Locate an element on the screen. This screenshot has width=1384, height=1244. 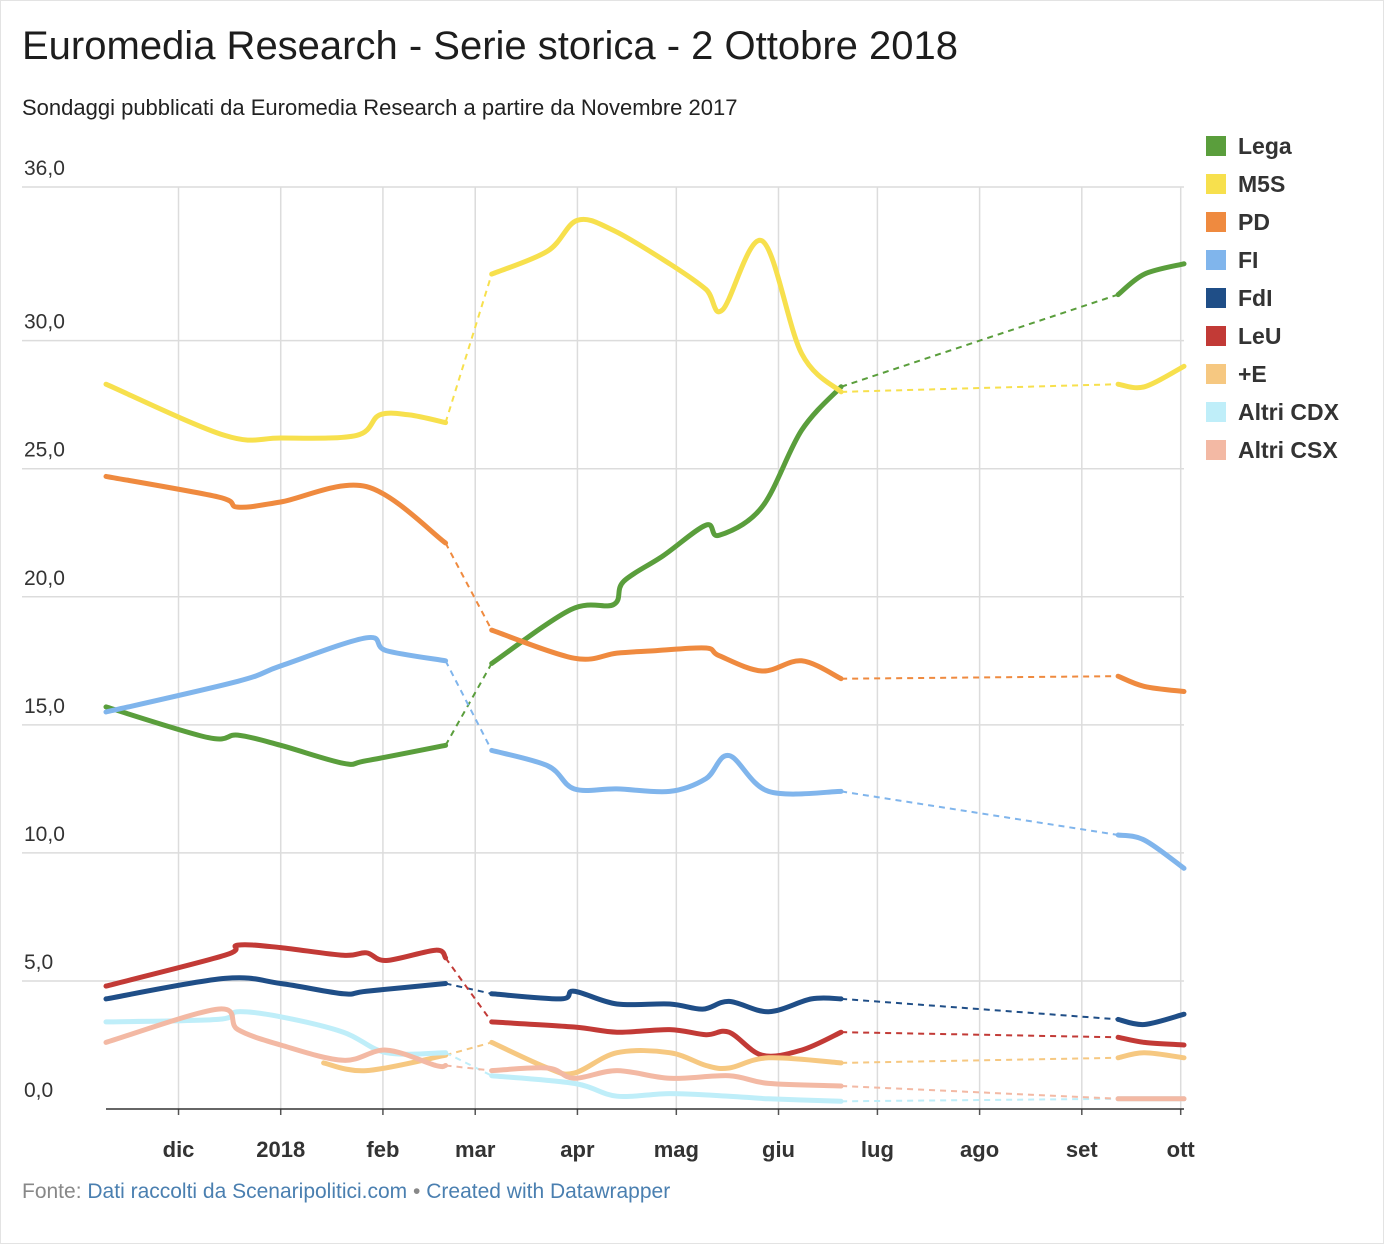
y-tick-label: 5,0 is located at coordinates (38, 962).